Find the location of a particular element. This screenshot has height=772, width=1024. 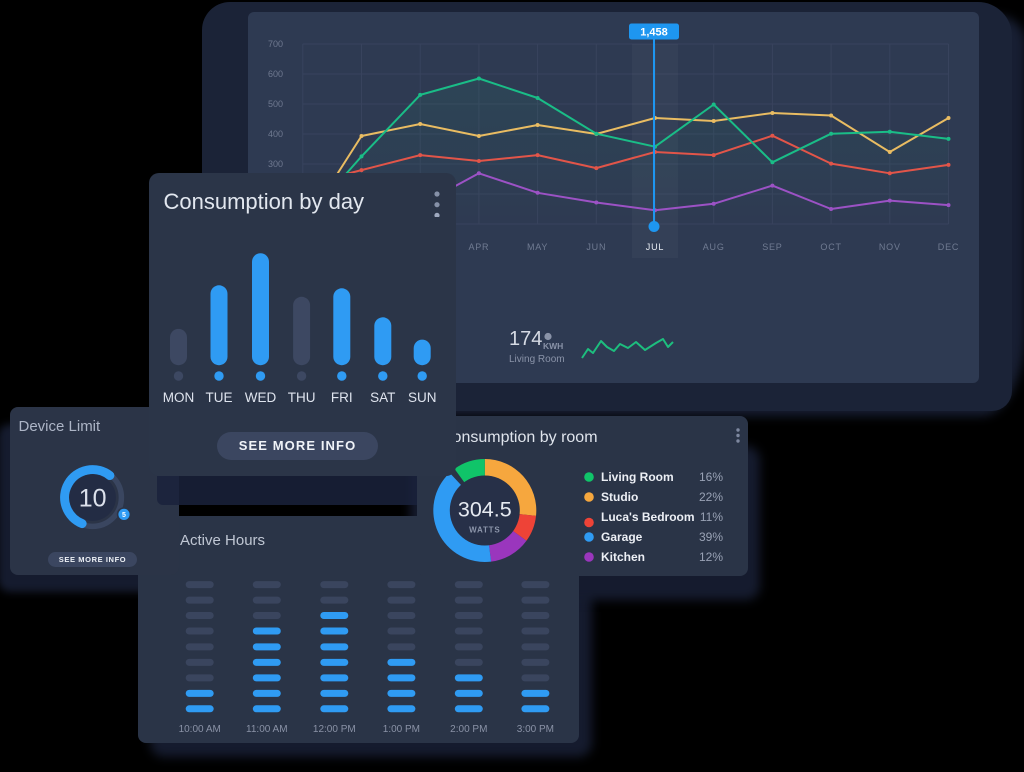

svg-text: Garage is located at coordinates (622, 537).